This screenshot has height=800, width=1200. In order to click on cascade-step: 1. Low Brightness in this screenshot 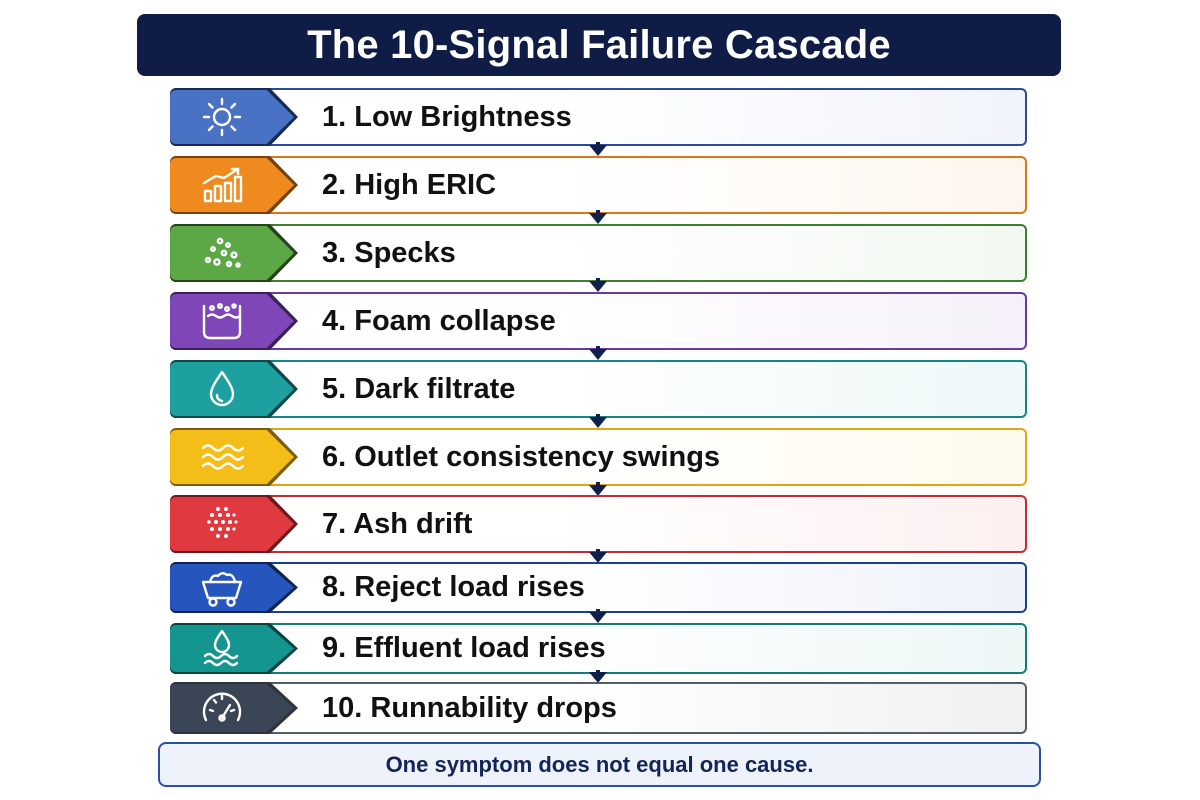, I will do `click(598, 117)`.